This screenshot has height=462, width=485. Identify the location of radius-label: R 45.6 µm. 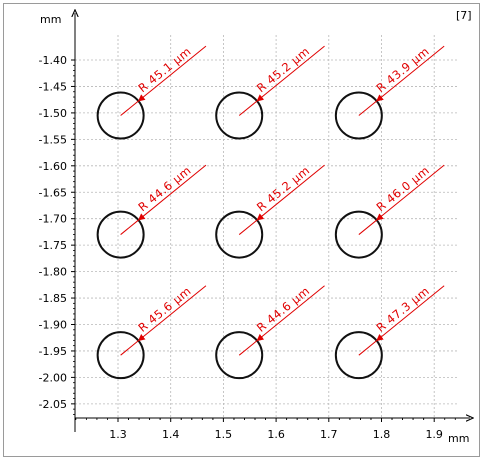
(164, 309).